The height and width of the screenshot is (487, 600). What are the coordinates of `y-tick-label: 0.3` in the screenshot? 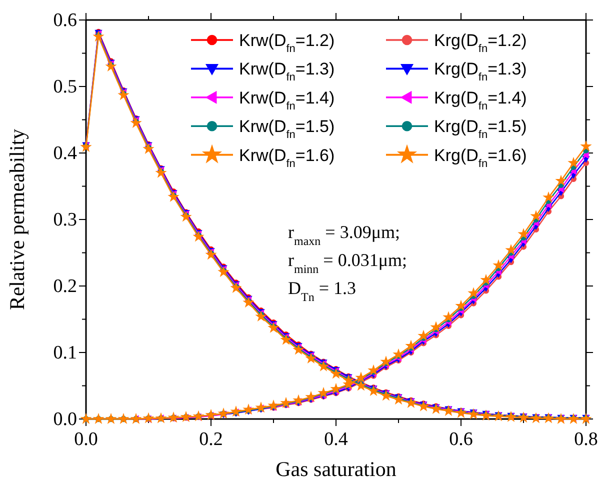 It's located at (65, 220).